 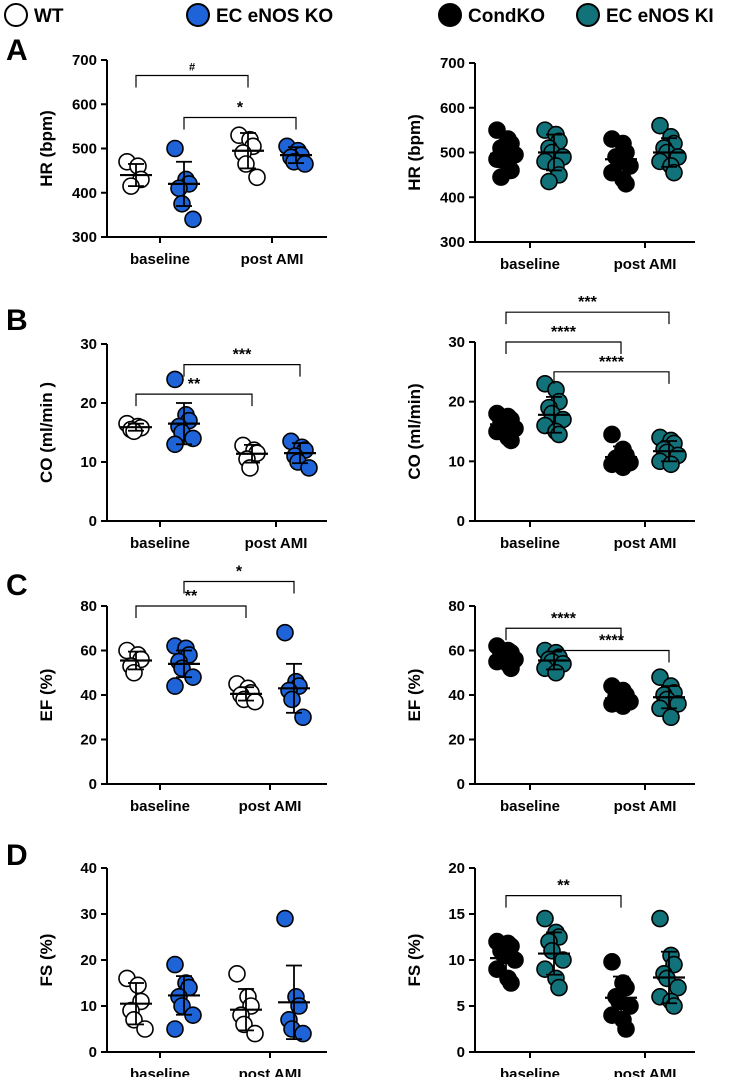 I want to click on panel-c-right: 0 20 40 60 80 baseline post AMI EF (%) **** ****, so click(x=550, y=706).